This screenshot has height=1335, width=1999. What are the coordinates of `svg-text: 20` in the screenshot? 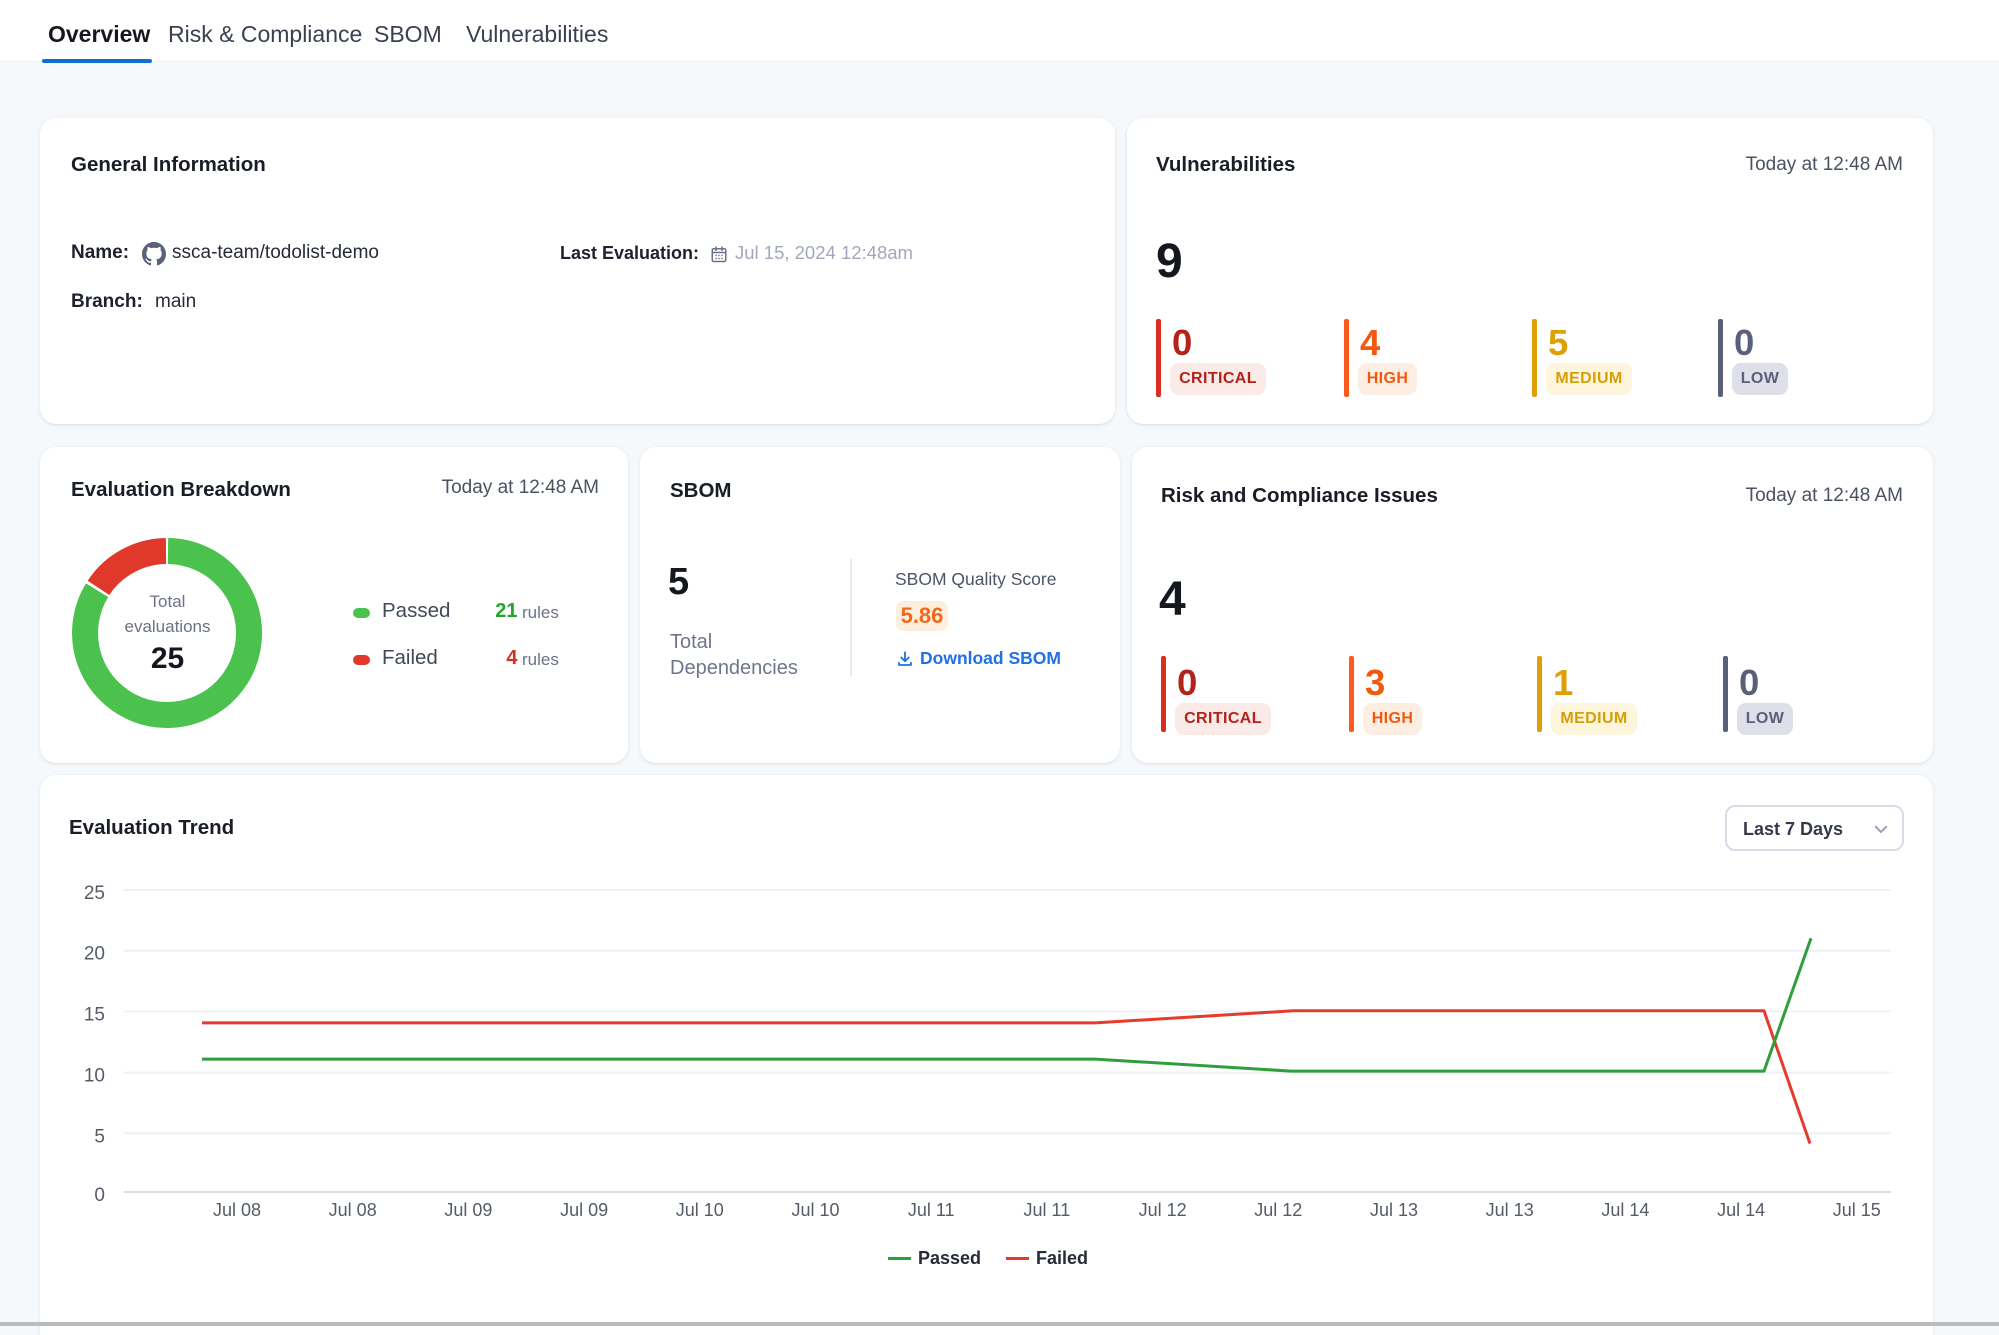 It's located at (94, 954).